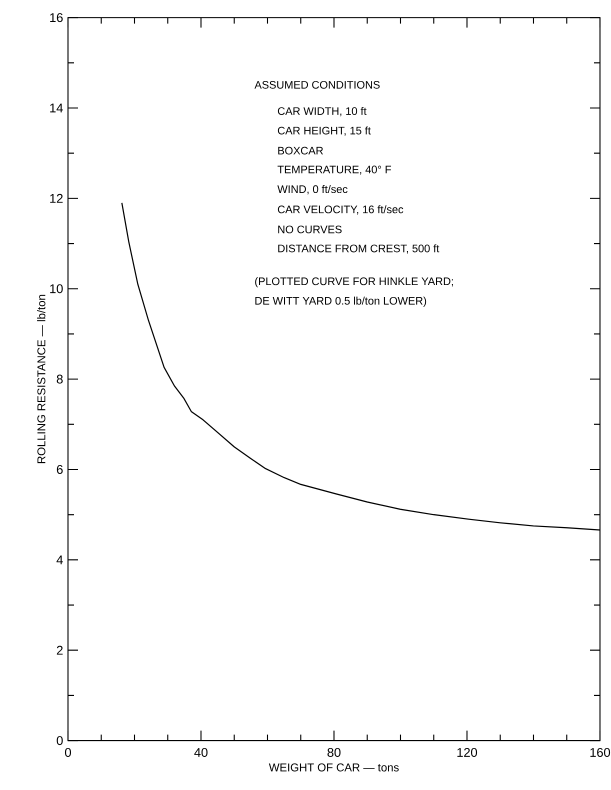  What do you see at coordinates (68, 752) in the screenshot?
I see `x-tick-label: 0` at bounding box center [68, 752].